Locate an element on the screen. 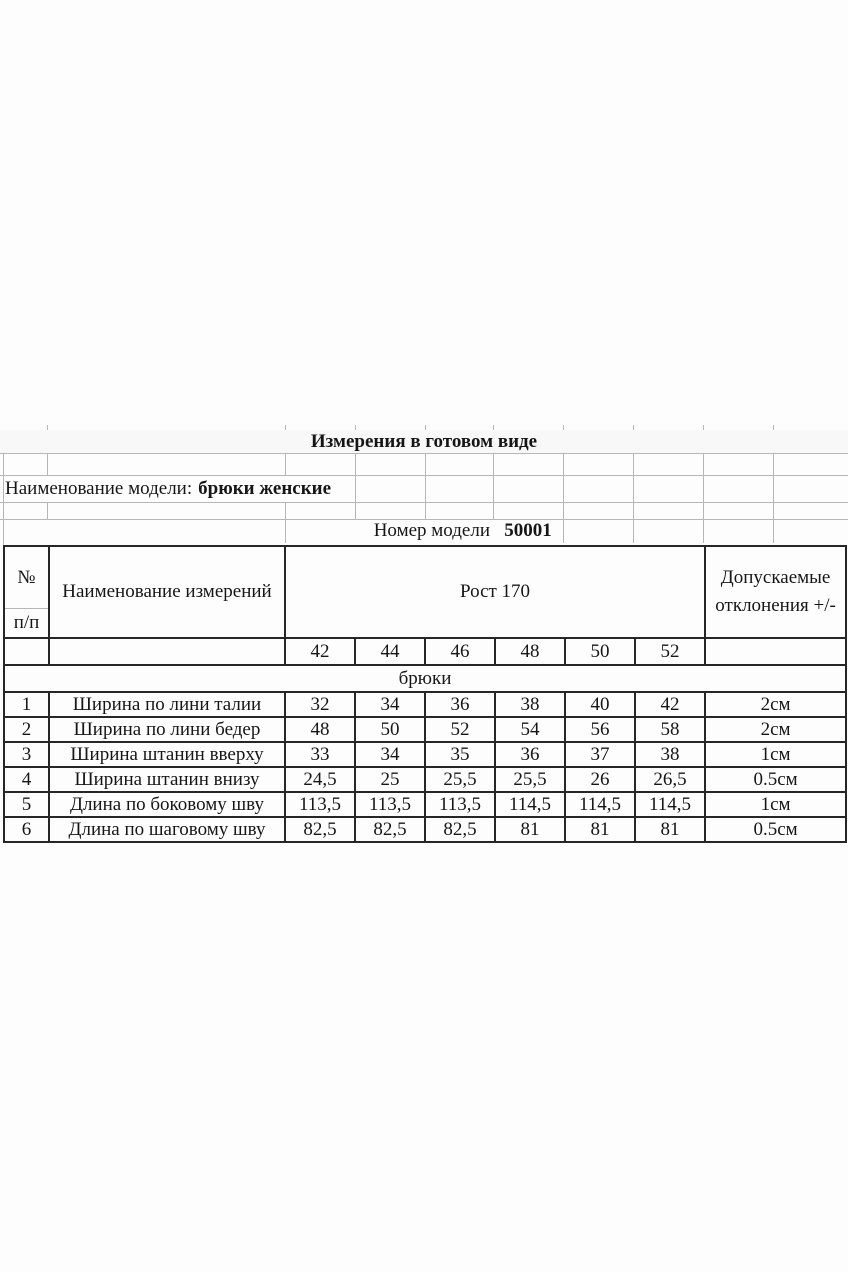 This screenshot has width=848, height=1272. value-cell: 54 is located at coordinates (530, 729).